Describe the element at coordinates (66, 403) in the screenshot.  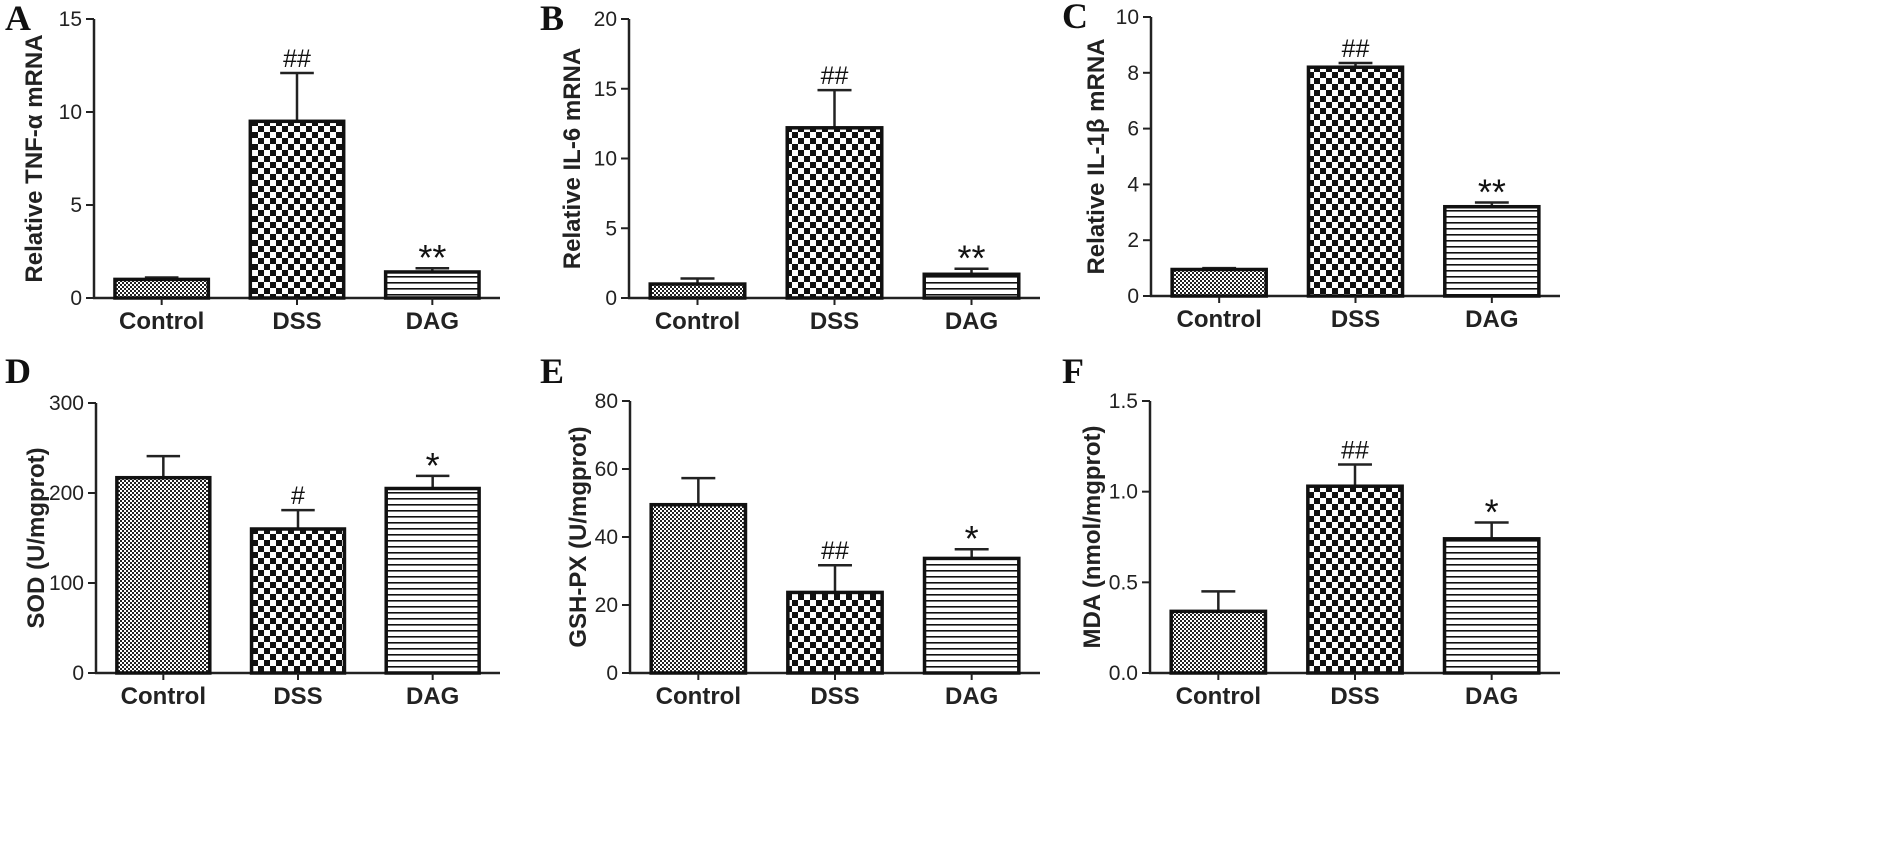
I see `y-tick-label: 300` at that location.